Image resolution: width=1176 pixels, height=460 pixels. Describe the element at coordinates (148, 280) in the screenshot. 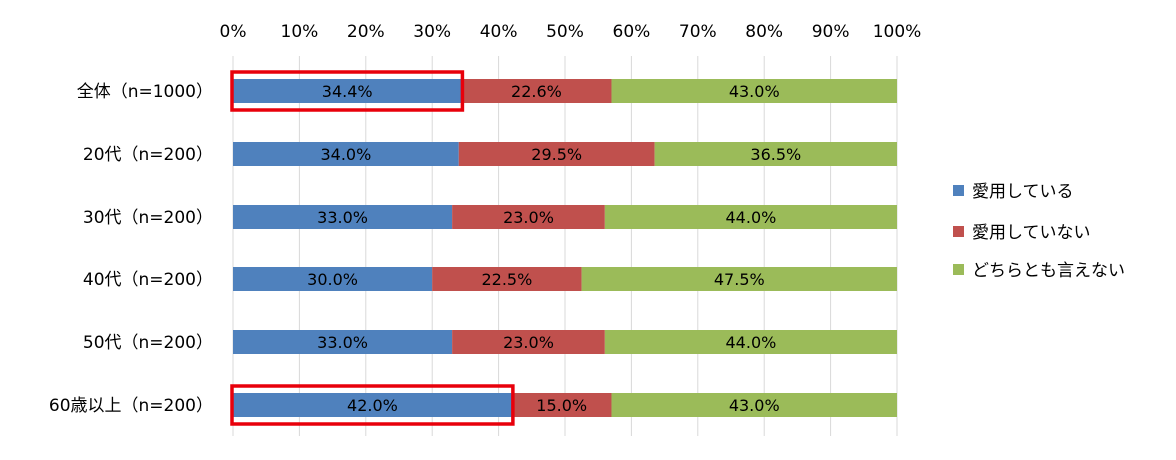

I see `category-label: 40代（n=200）` at that location.